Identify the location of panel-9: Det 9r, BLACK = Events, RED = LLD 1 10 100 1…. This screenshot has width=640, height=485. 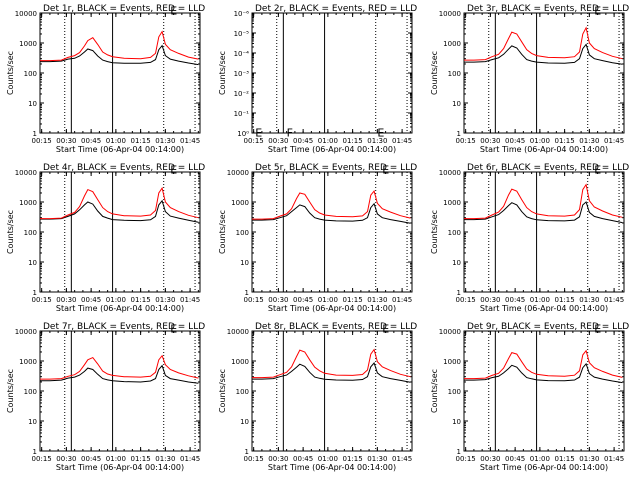
(529, 397).